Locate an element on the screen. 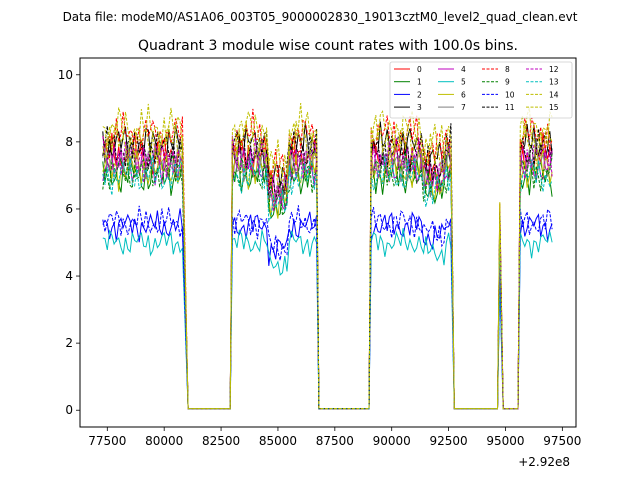 This screenshot has width=640, height=480. legend-label-14: 14 is located at coordinates (554, 94).